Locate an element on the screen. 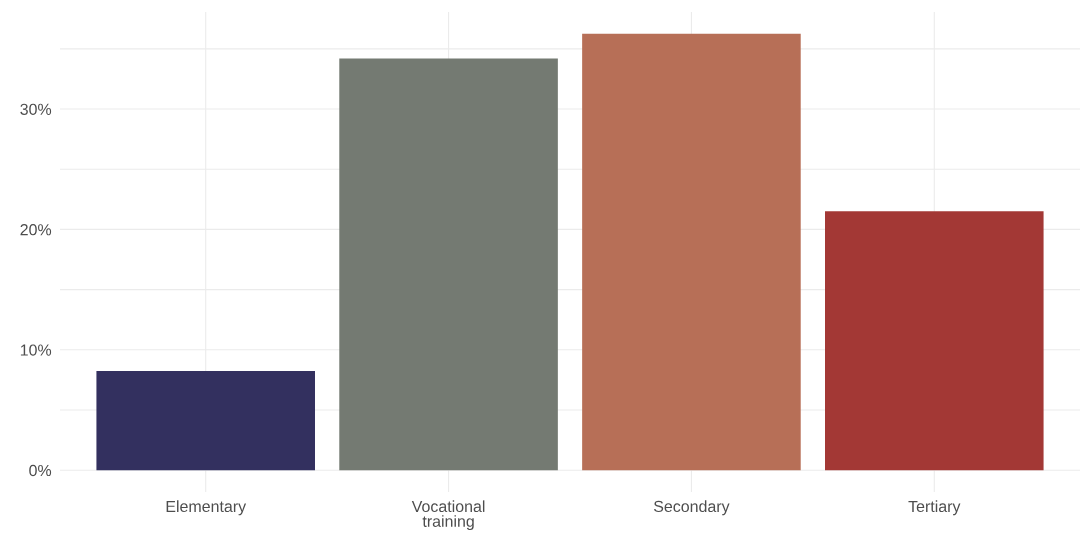  x-tick-label: Elementary is located at coordinates (206, 508).